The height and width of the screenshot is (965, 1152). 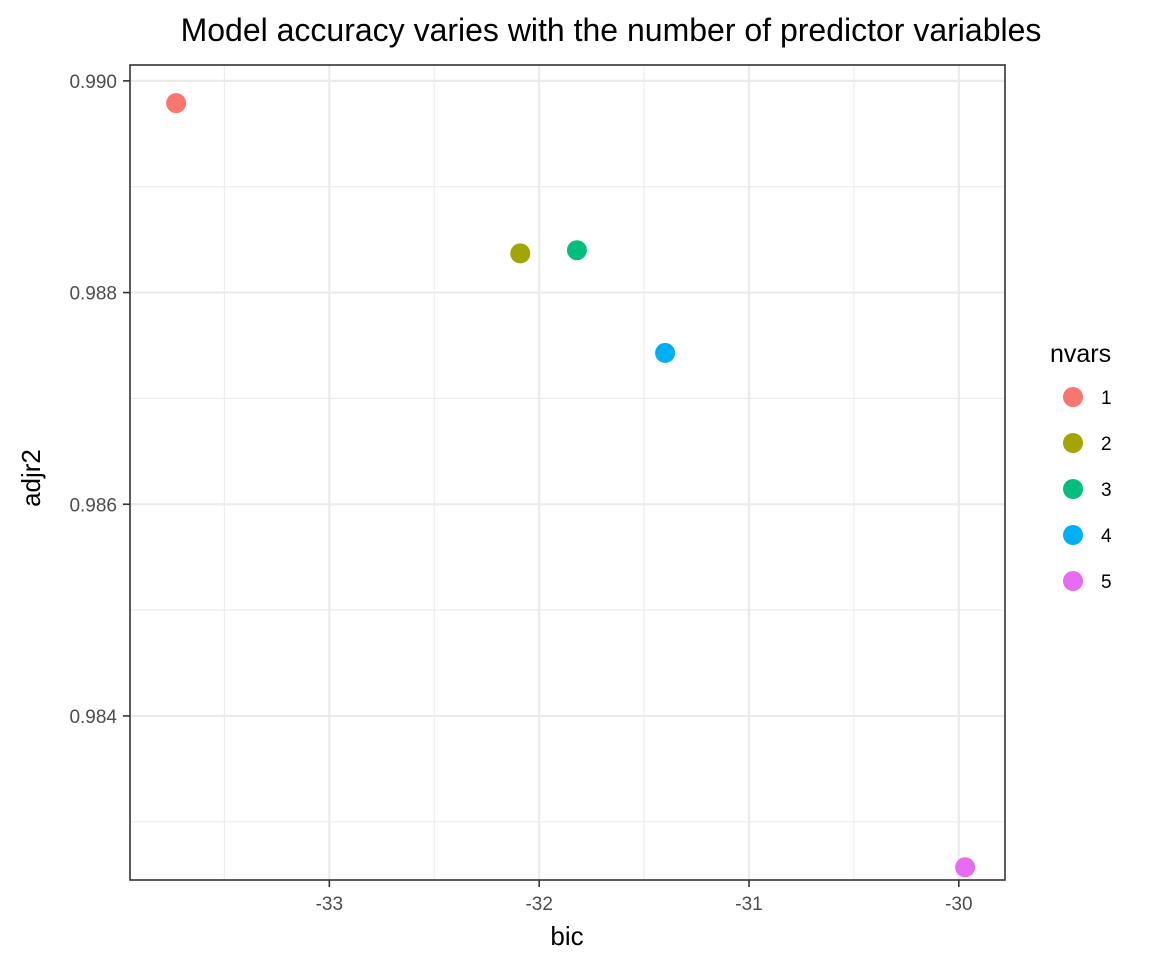 I want to click on y-tick-label: 0.986, so click(x=93, y=505).